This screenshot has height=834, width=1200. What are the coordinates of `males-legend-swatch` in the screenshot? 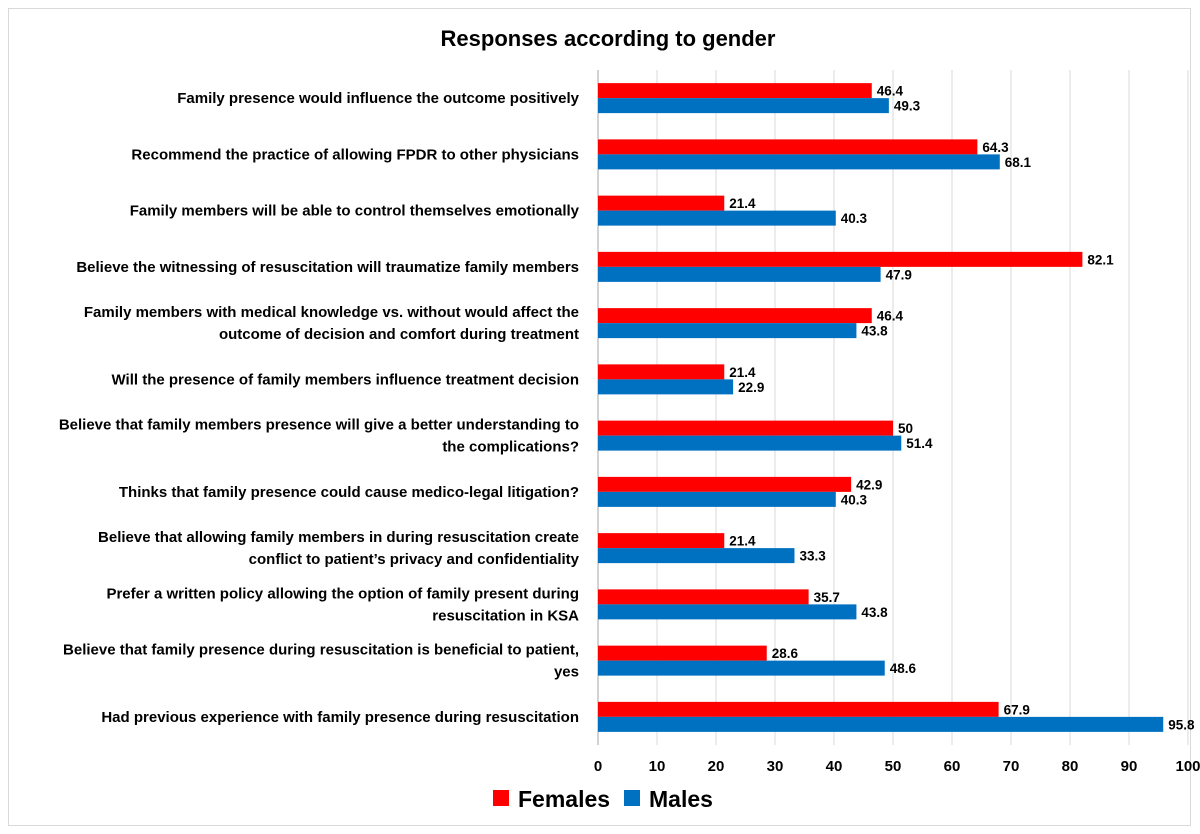 It's located at (632, 798).